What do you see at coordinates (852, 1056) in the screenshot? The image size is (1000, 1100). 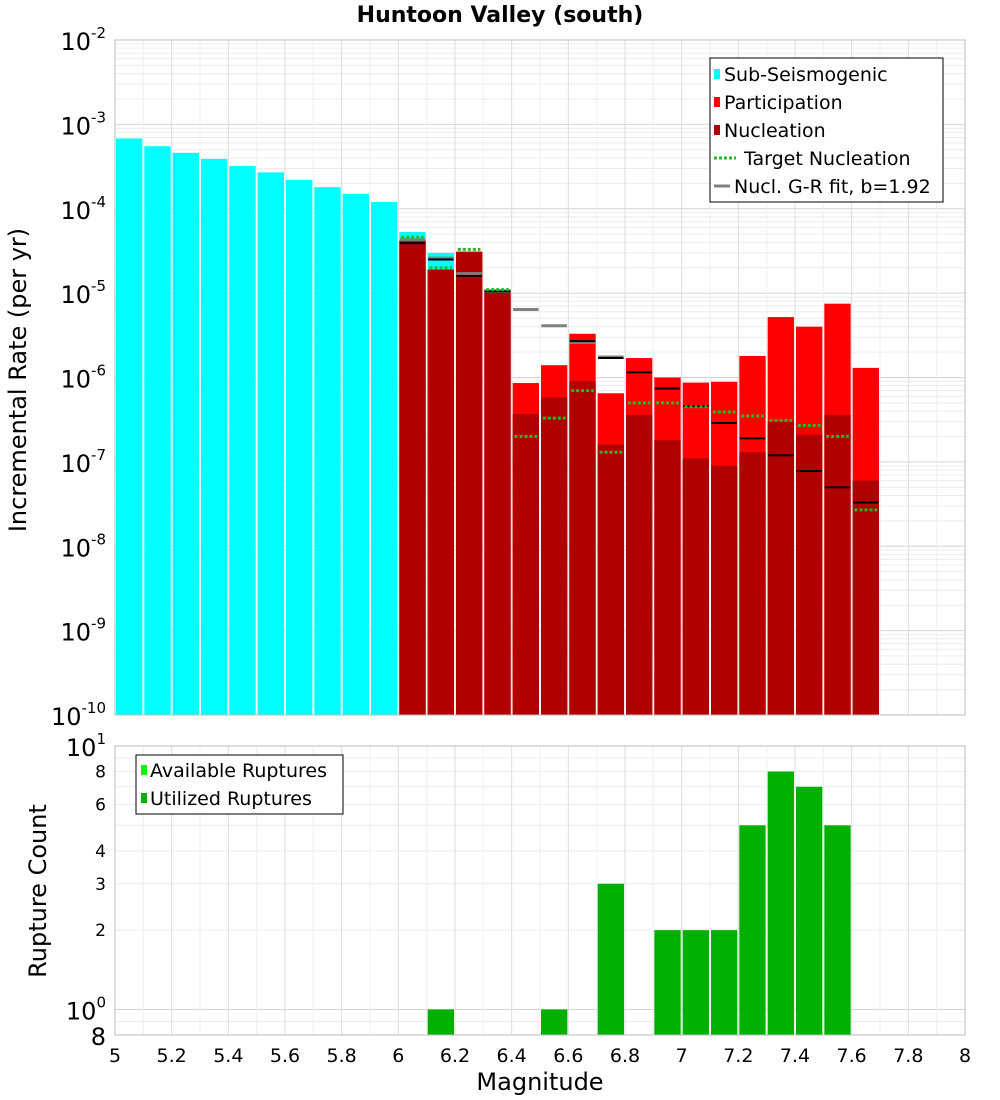 I see `x-tick-label: 7.6` at bounding box center [852, 1056].